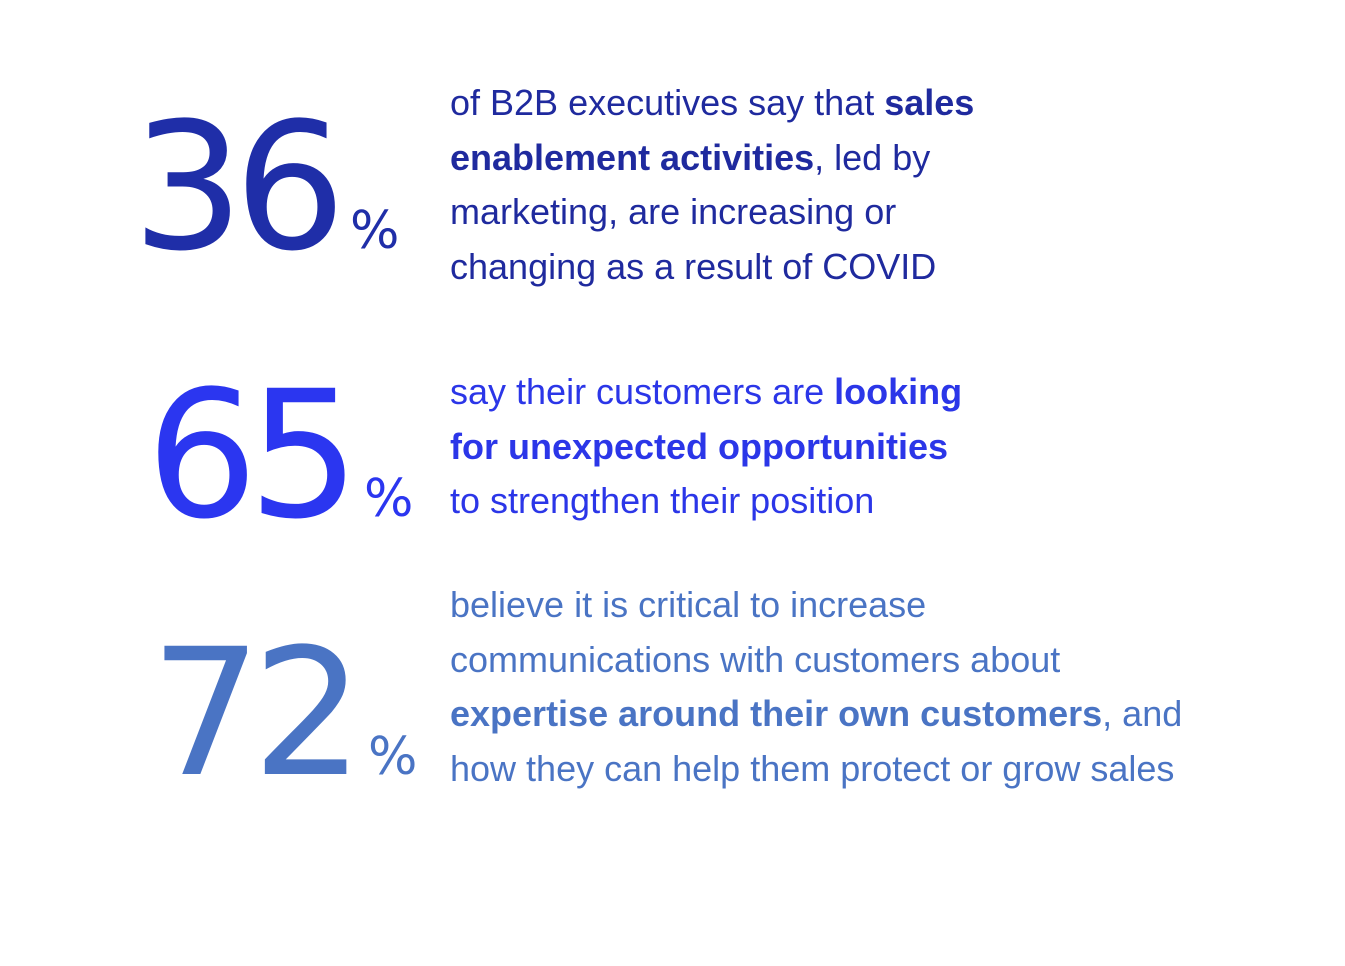  What do you see at coordinates (673, 211) in the screenshot?
I see `text-segment: marketing, are increasing or` at bounding box center [673, 211].